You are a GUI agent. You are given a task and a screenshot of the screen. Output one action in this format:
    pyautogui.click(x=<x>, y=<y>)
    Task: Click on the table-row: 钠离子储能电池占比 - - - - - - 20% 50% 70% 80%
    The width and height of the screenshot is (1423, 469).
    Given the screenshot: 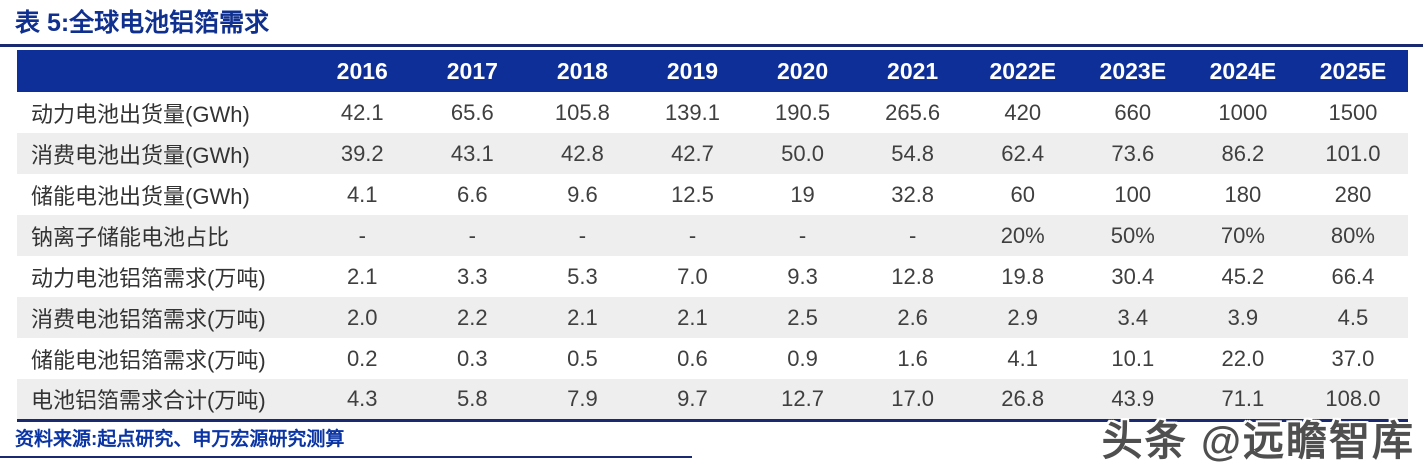 What is the action you would take?
    pyautogui.click(x=712, y=235)
    